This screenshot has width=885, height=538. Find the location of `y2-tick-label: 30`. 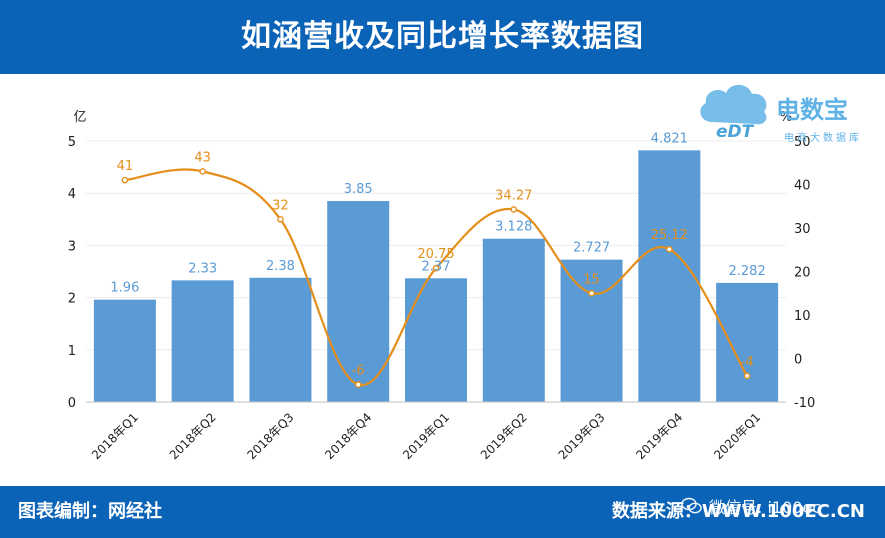

y2-tick-label: 30 is located at coordinates (802, 229).